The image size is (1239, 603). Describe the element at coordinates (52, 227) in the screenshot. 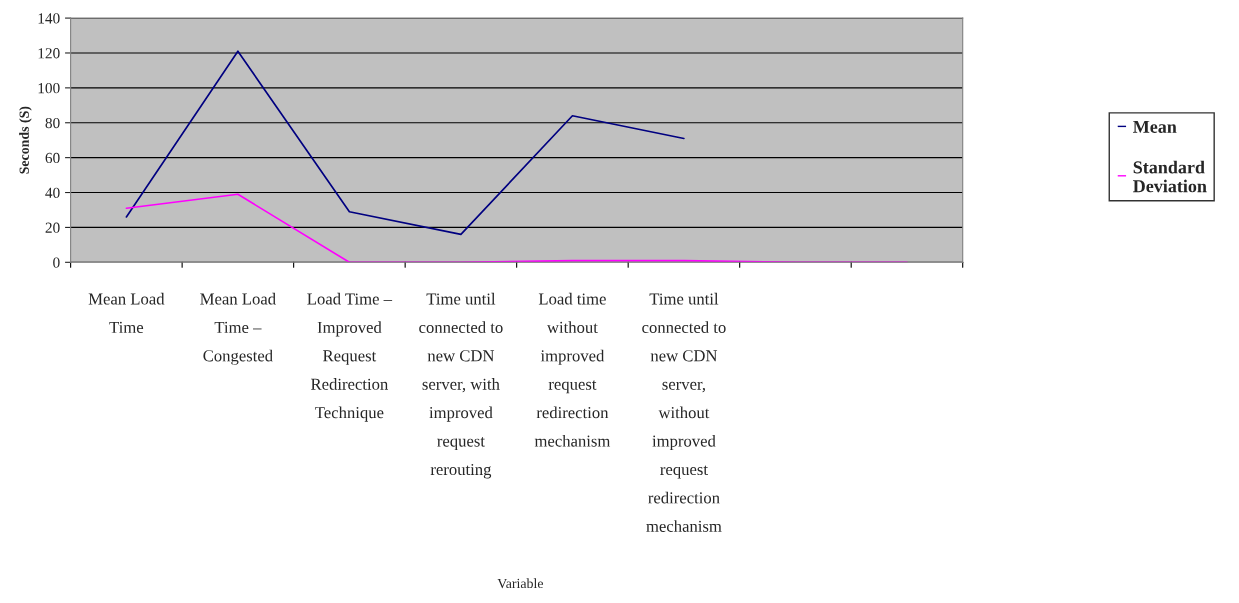

I see `y-tick-label: 20` at that location.